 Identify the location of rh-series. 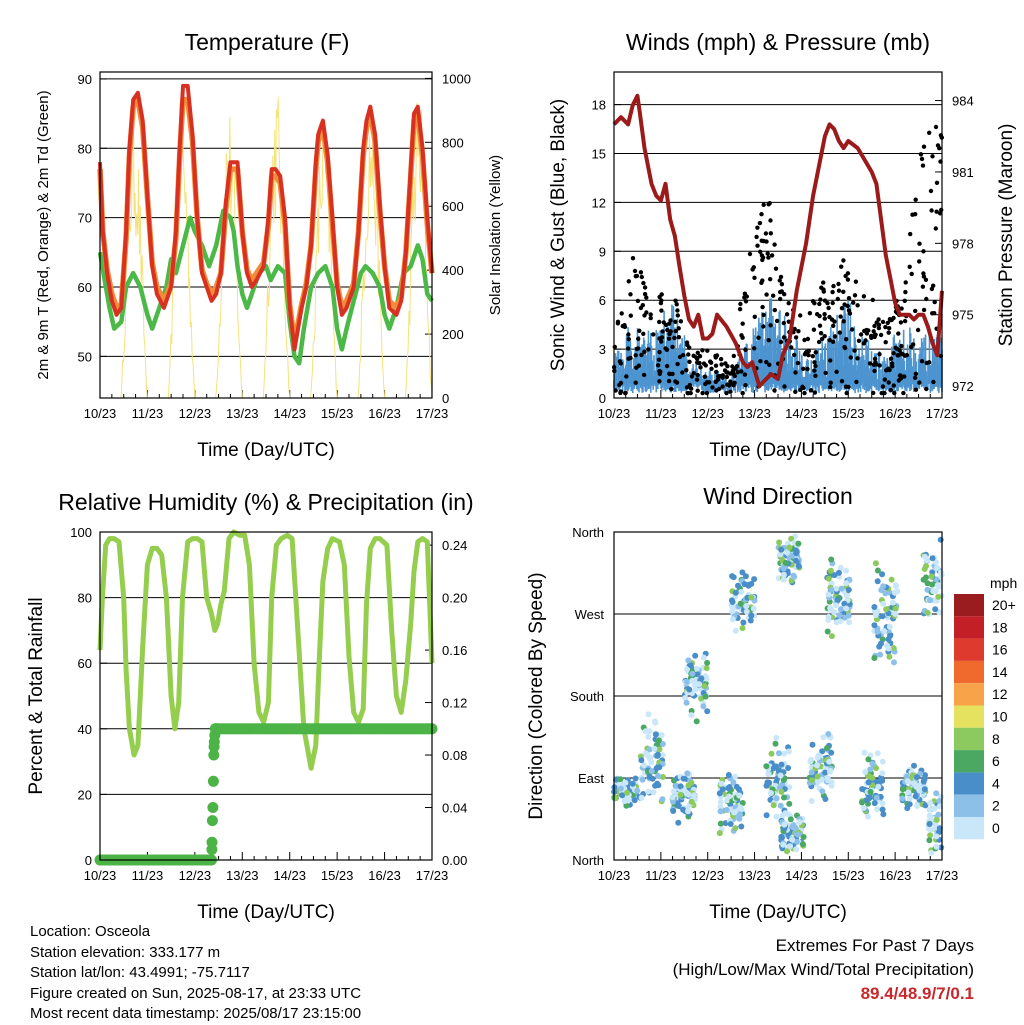
(266, 650).